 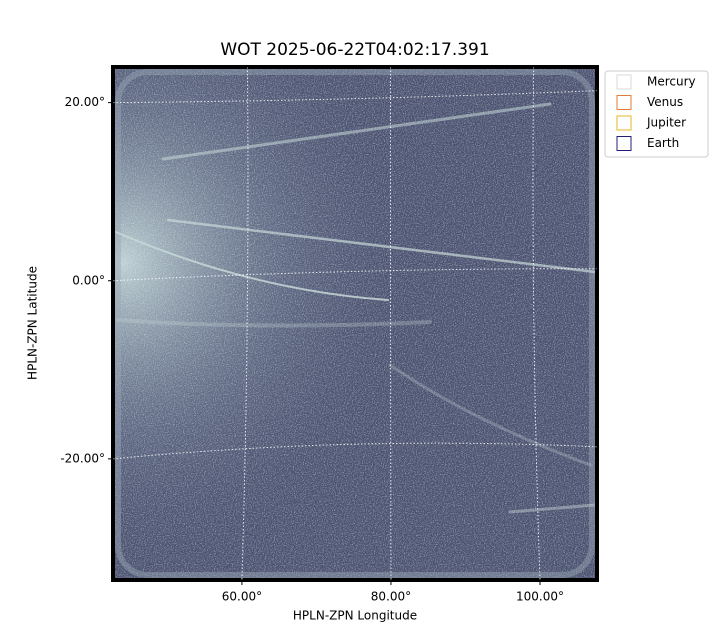 I want to click on x-tick-label: 60.00°, so click(x=242, y=597).